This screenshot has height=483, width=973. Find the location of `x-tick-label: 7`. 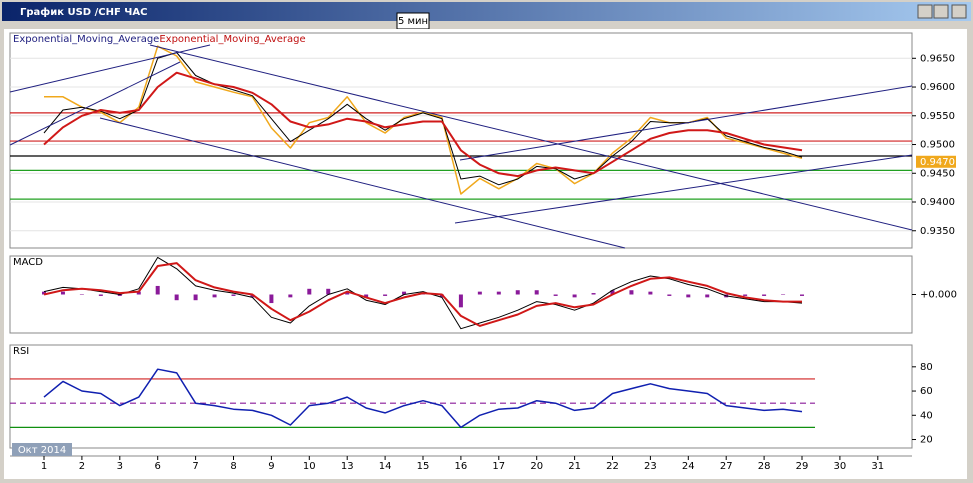

x-tick-label: 7 is located at coordinates (195, 466).